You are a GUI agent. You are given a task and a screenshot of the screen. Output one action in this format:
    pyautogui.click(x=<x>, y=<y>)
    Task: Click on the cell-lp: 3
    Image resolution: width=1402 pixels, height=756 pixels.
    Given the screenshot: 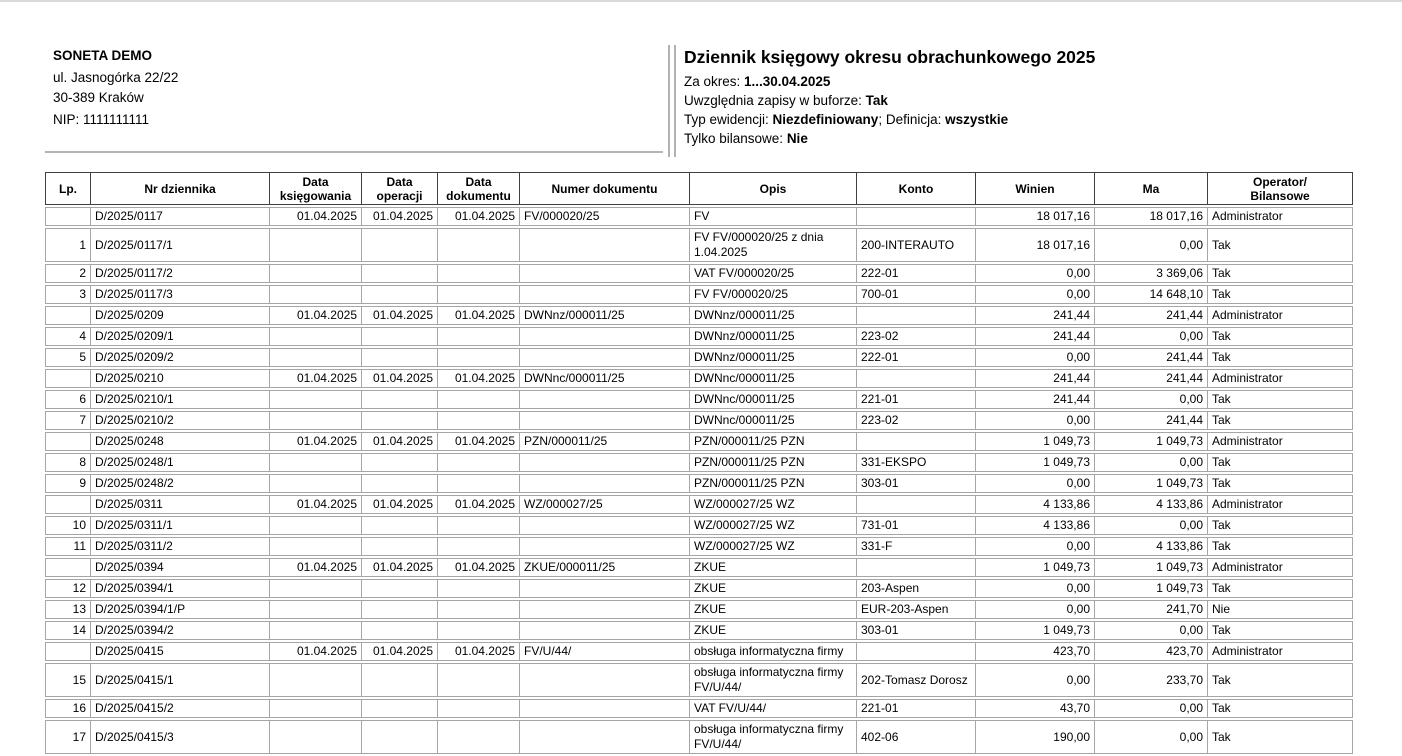 What is the action you would take?
    pyautogui.click(x=68, y=294)
    